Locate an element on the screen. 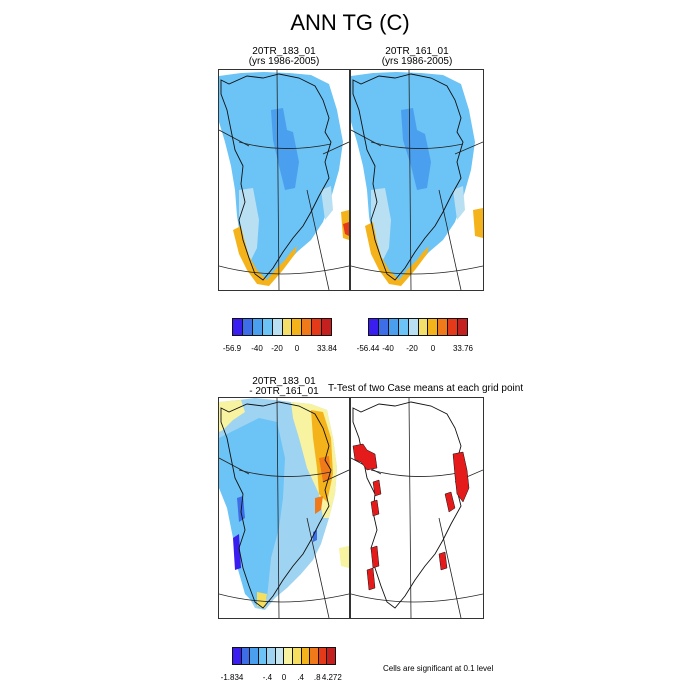 The image size is (700, 700). panel1-meridian-lines is located at coordinates (284, 180).